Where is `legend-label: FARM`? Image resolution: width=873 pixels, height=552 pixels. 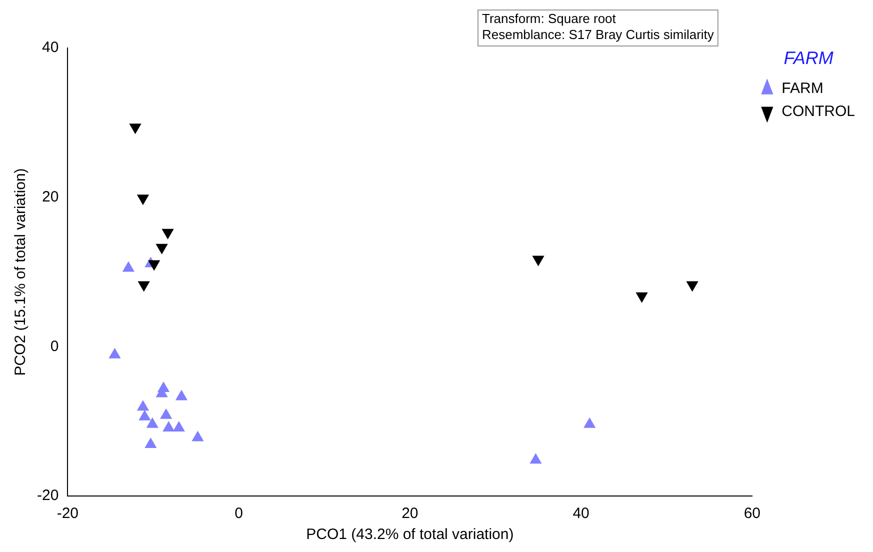
legend-label: FARM is located at coordinates (803, 89).